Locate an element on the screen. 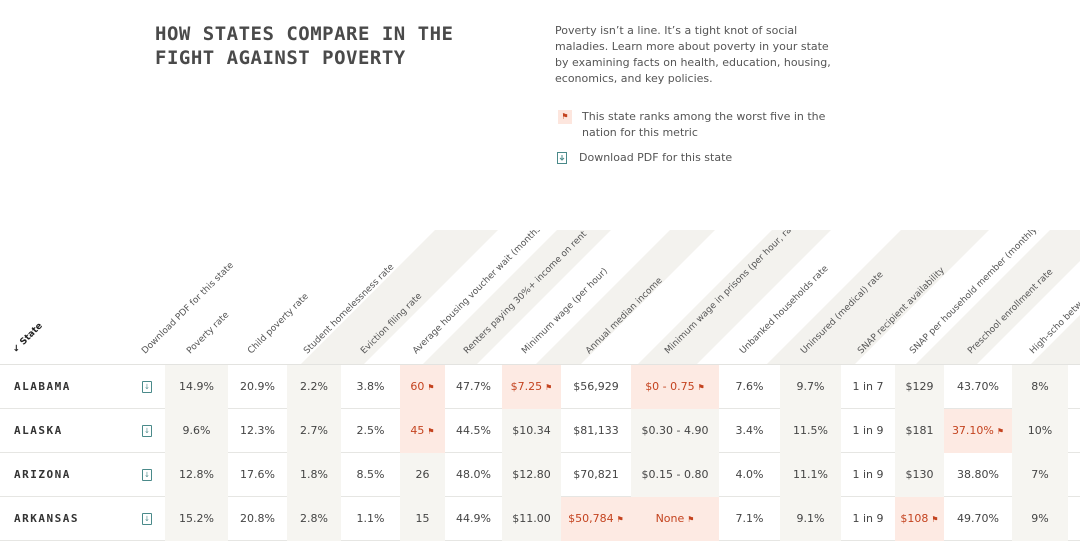 The height and width of the screenshot is (541, 1080). cell-value: $12.80 is located at coordinates (531, 474).